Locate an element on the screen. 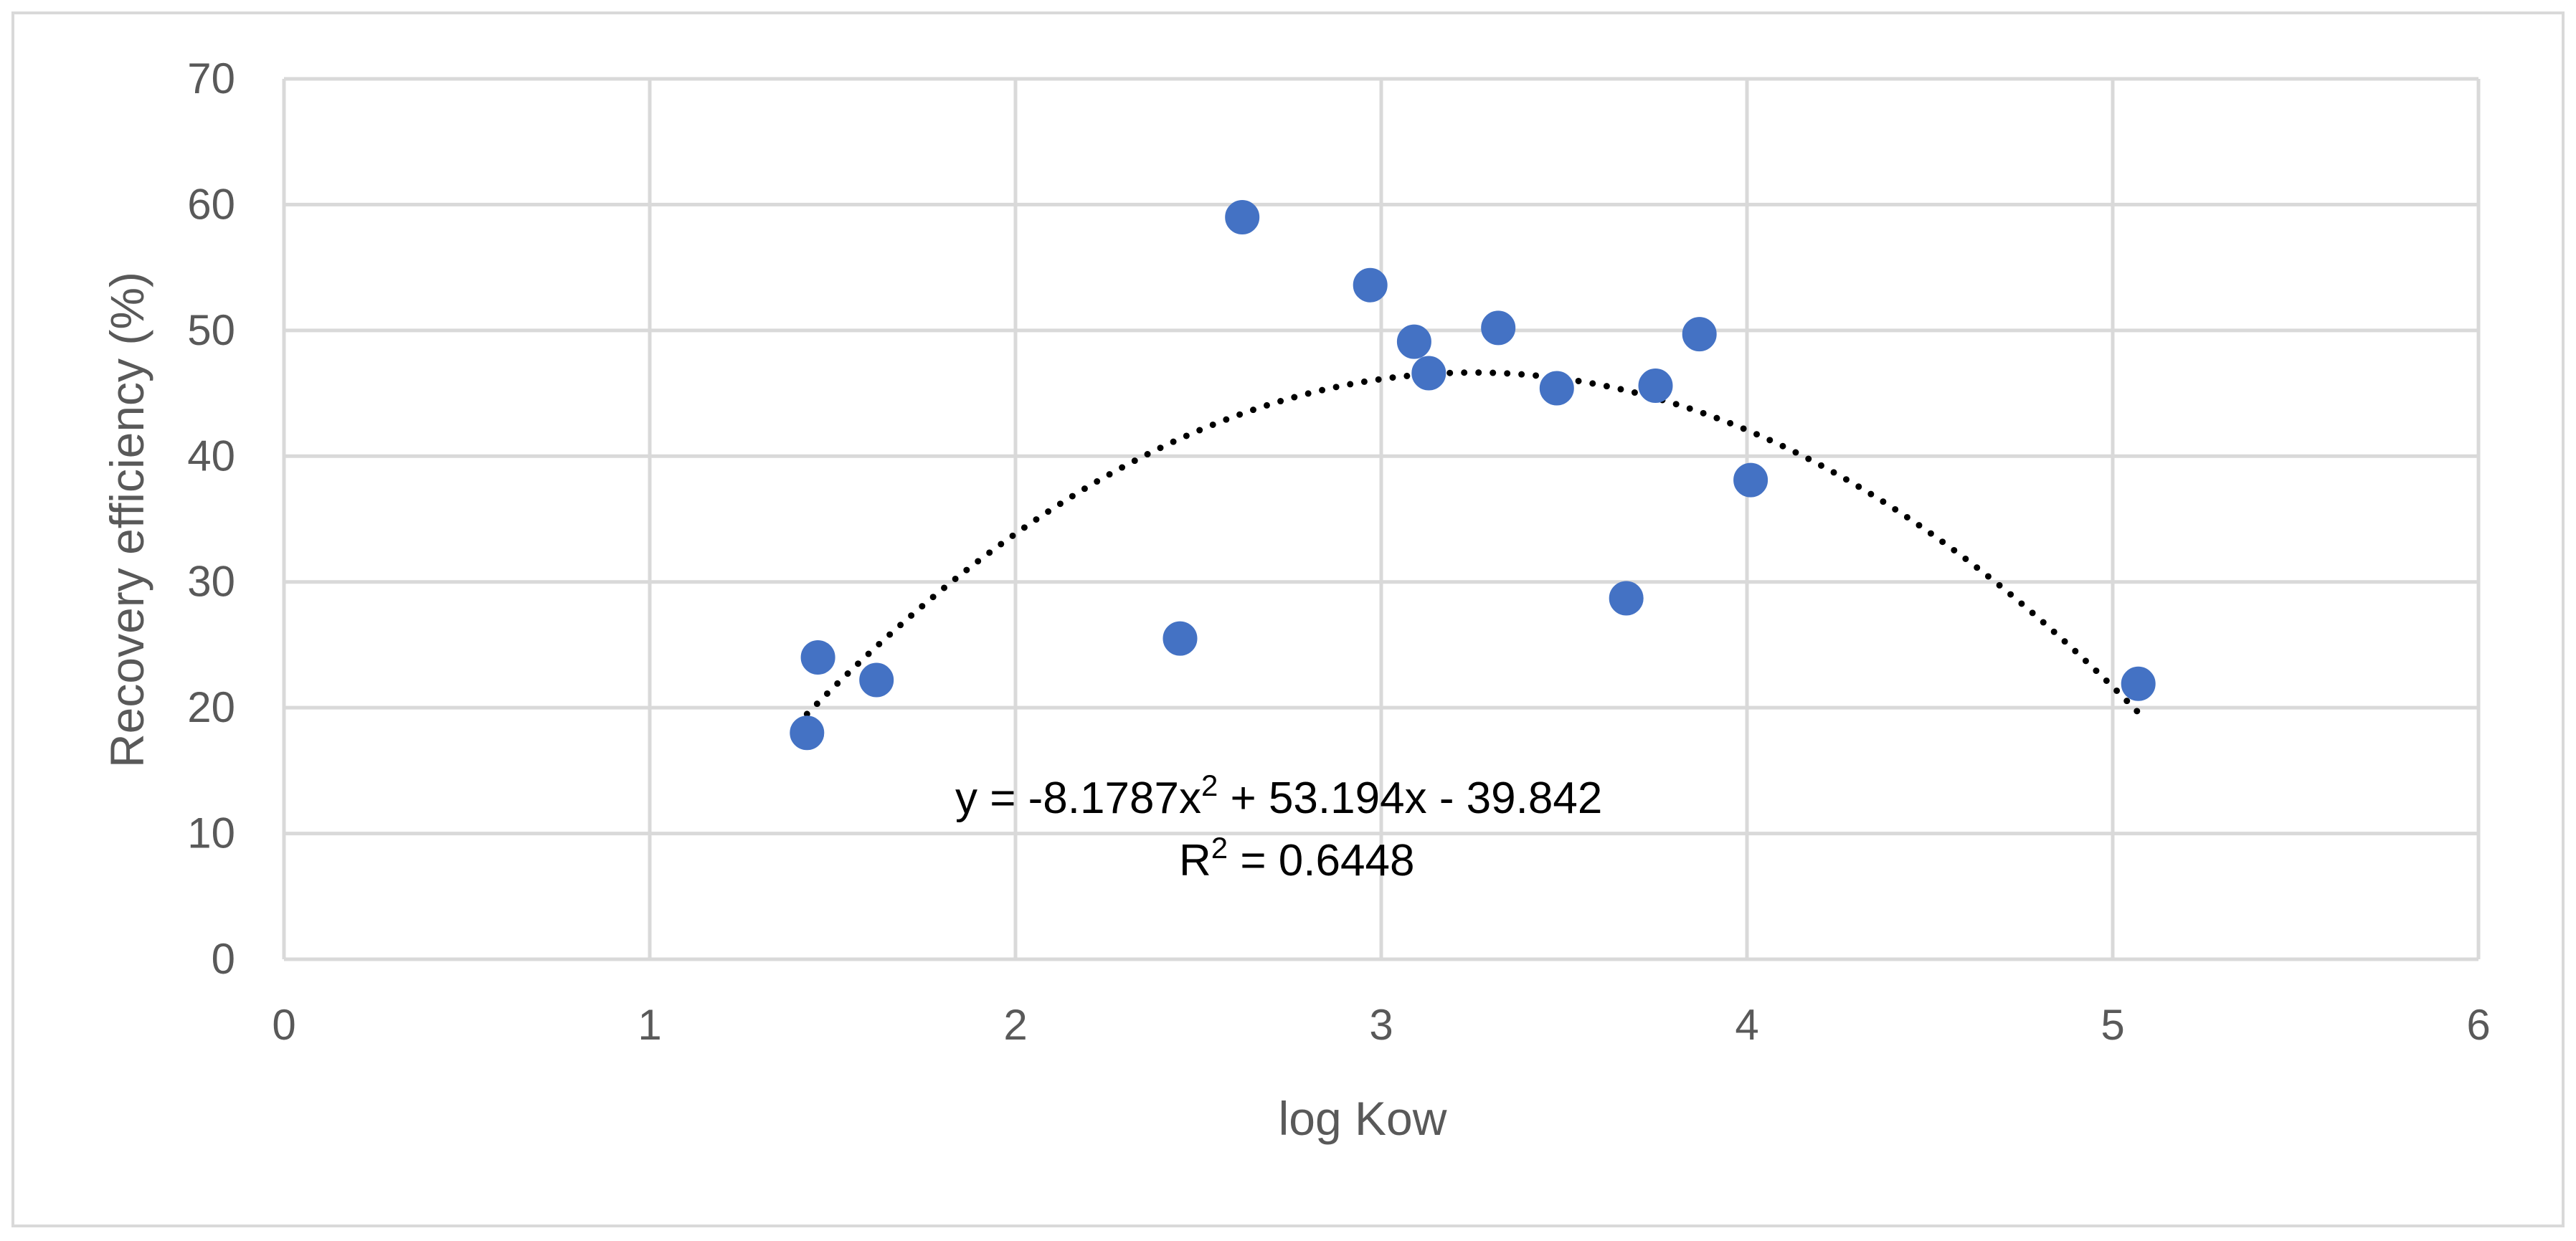 The image size is (2576, 1241). trendline is located at coordinates (1472, 543).